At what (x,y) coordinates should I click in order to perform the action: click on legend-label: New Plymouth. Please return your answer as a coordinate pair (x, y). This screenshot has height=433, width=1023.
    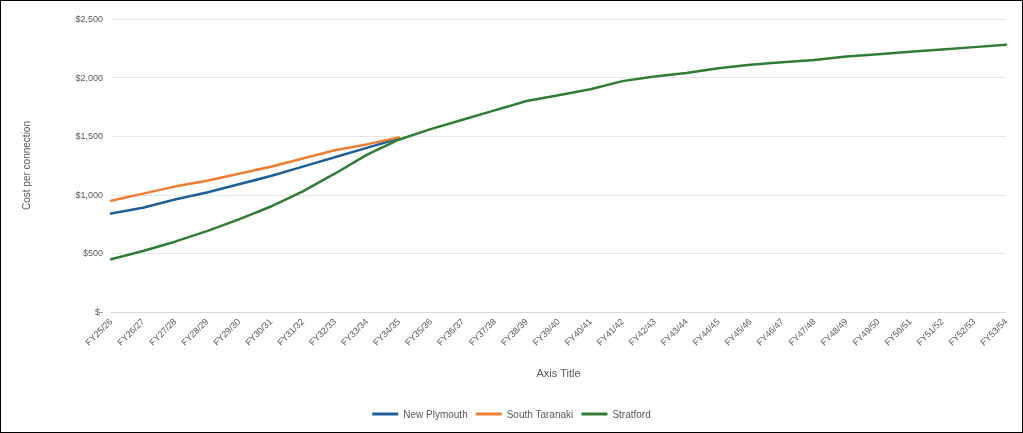
    Looking at the image, I should click on (435, 414).